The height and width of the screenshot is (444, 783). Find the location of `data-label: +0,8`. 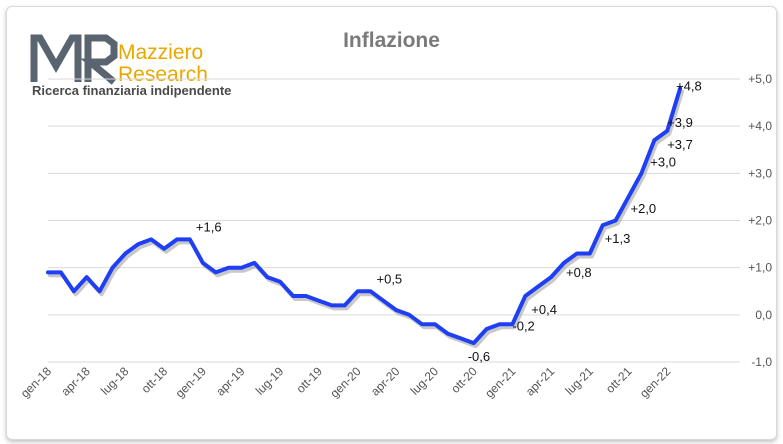

data-label: +0,8 is located at coordinates (579, 272).